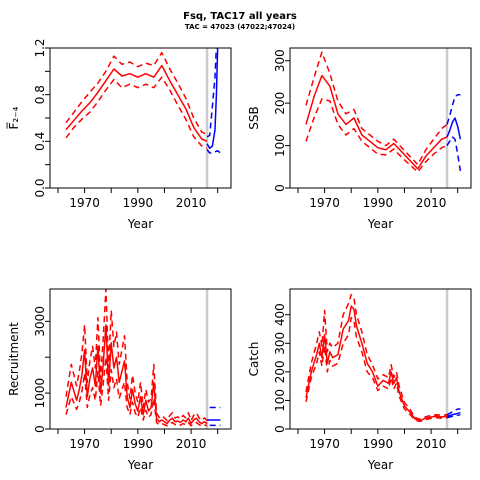 This screenshot has height=480, width=480. Describe the element at coordinates (40, 47) in the screenshot. I see `y-tick-label: 1.2` at that location.